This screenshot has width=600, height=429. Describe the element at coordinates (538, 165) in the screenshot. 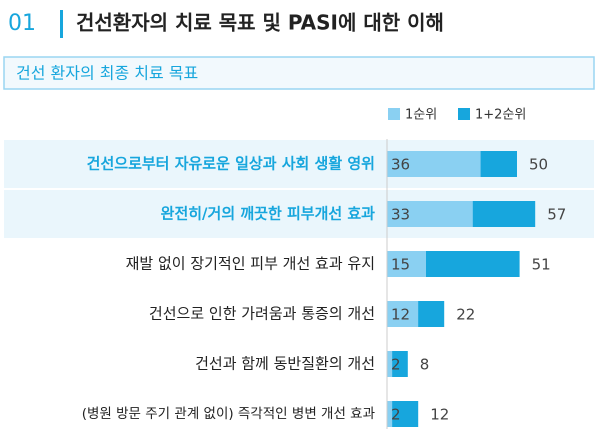

I see `value-label: 50` at that location.